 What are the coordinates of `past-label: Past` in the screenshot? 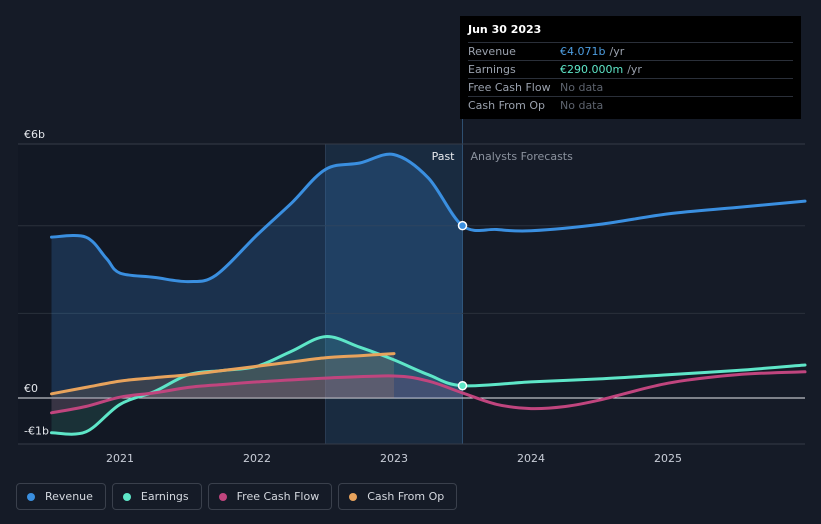 It's located at (444, 156).